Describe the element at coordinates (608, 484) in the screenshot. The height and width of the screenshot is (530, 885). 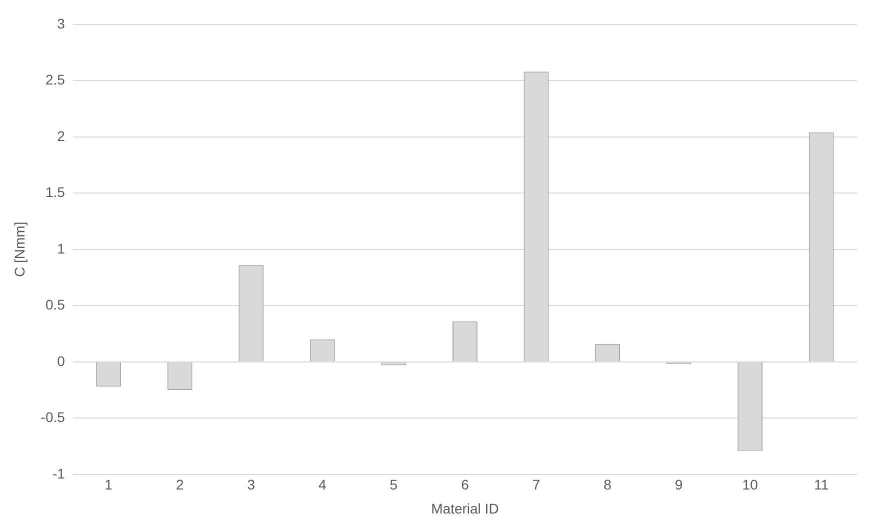
I see `x-tick-label: 8` at that location.